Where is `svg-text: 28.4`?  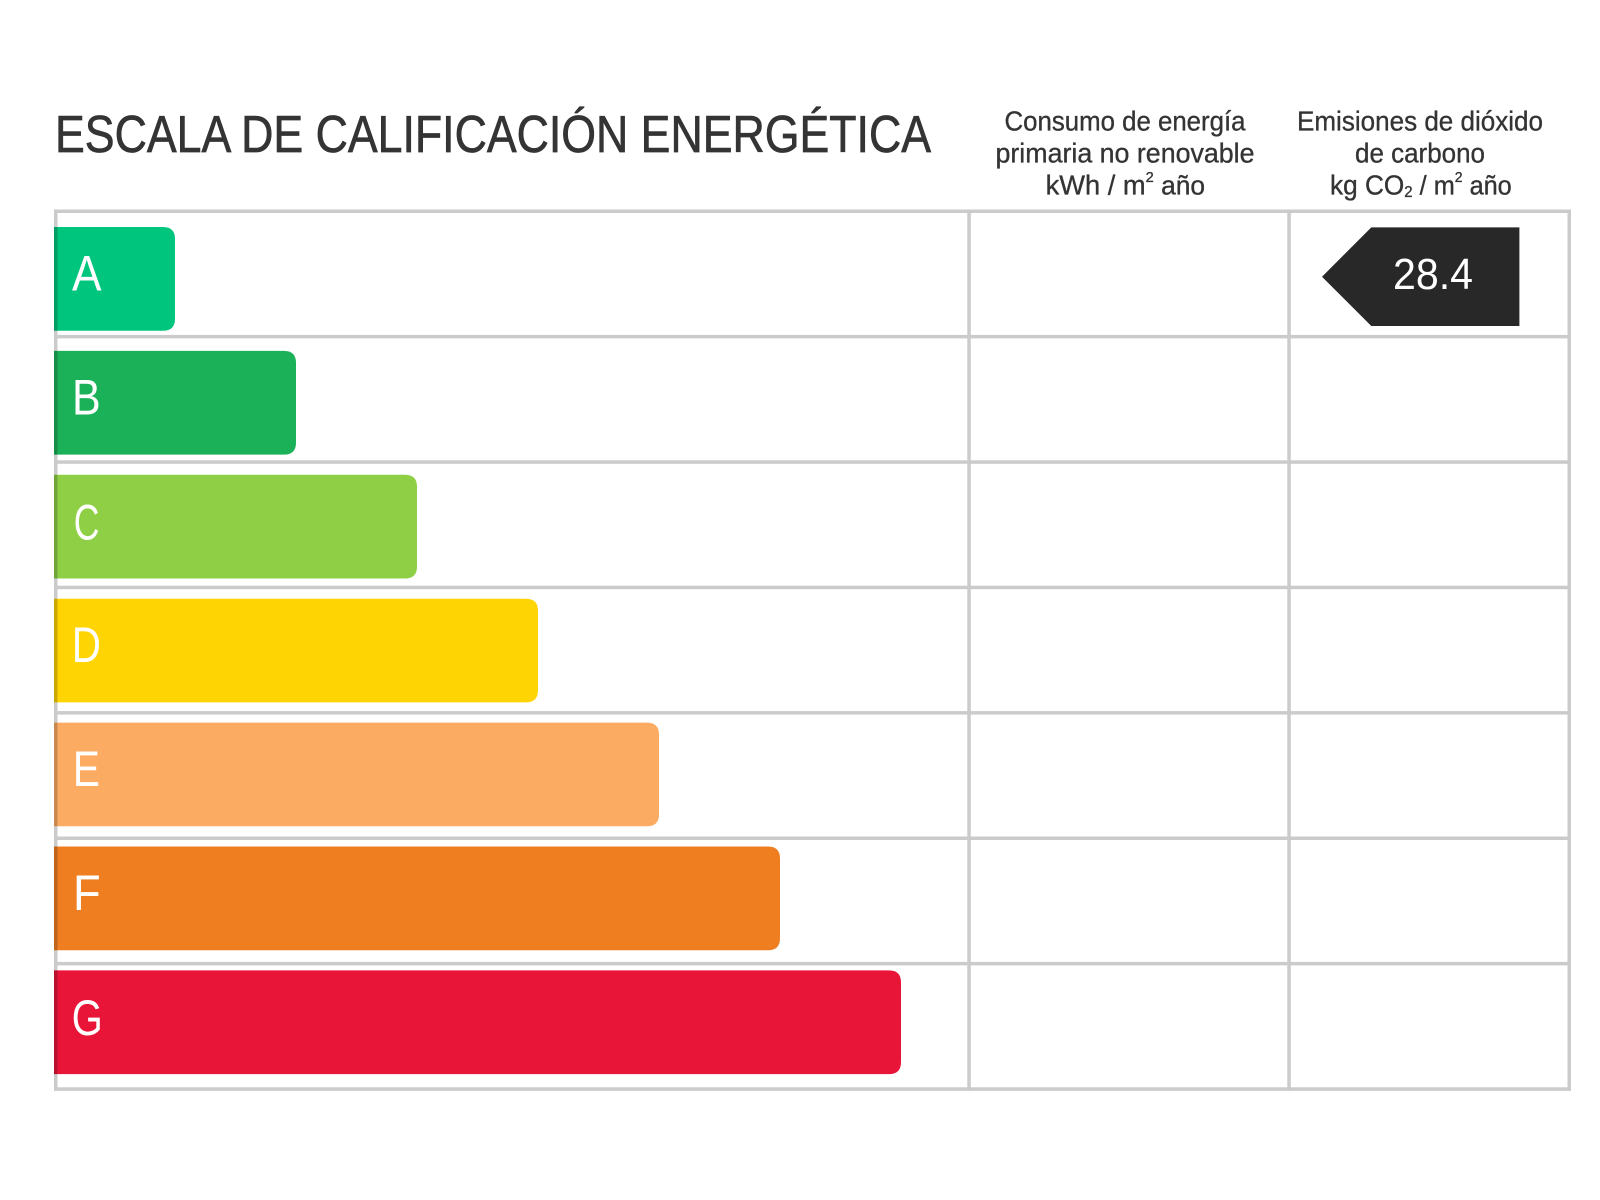
svg-text: 28.4 is located at coordinates (1433, 274).